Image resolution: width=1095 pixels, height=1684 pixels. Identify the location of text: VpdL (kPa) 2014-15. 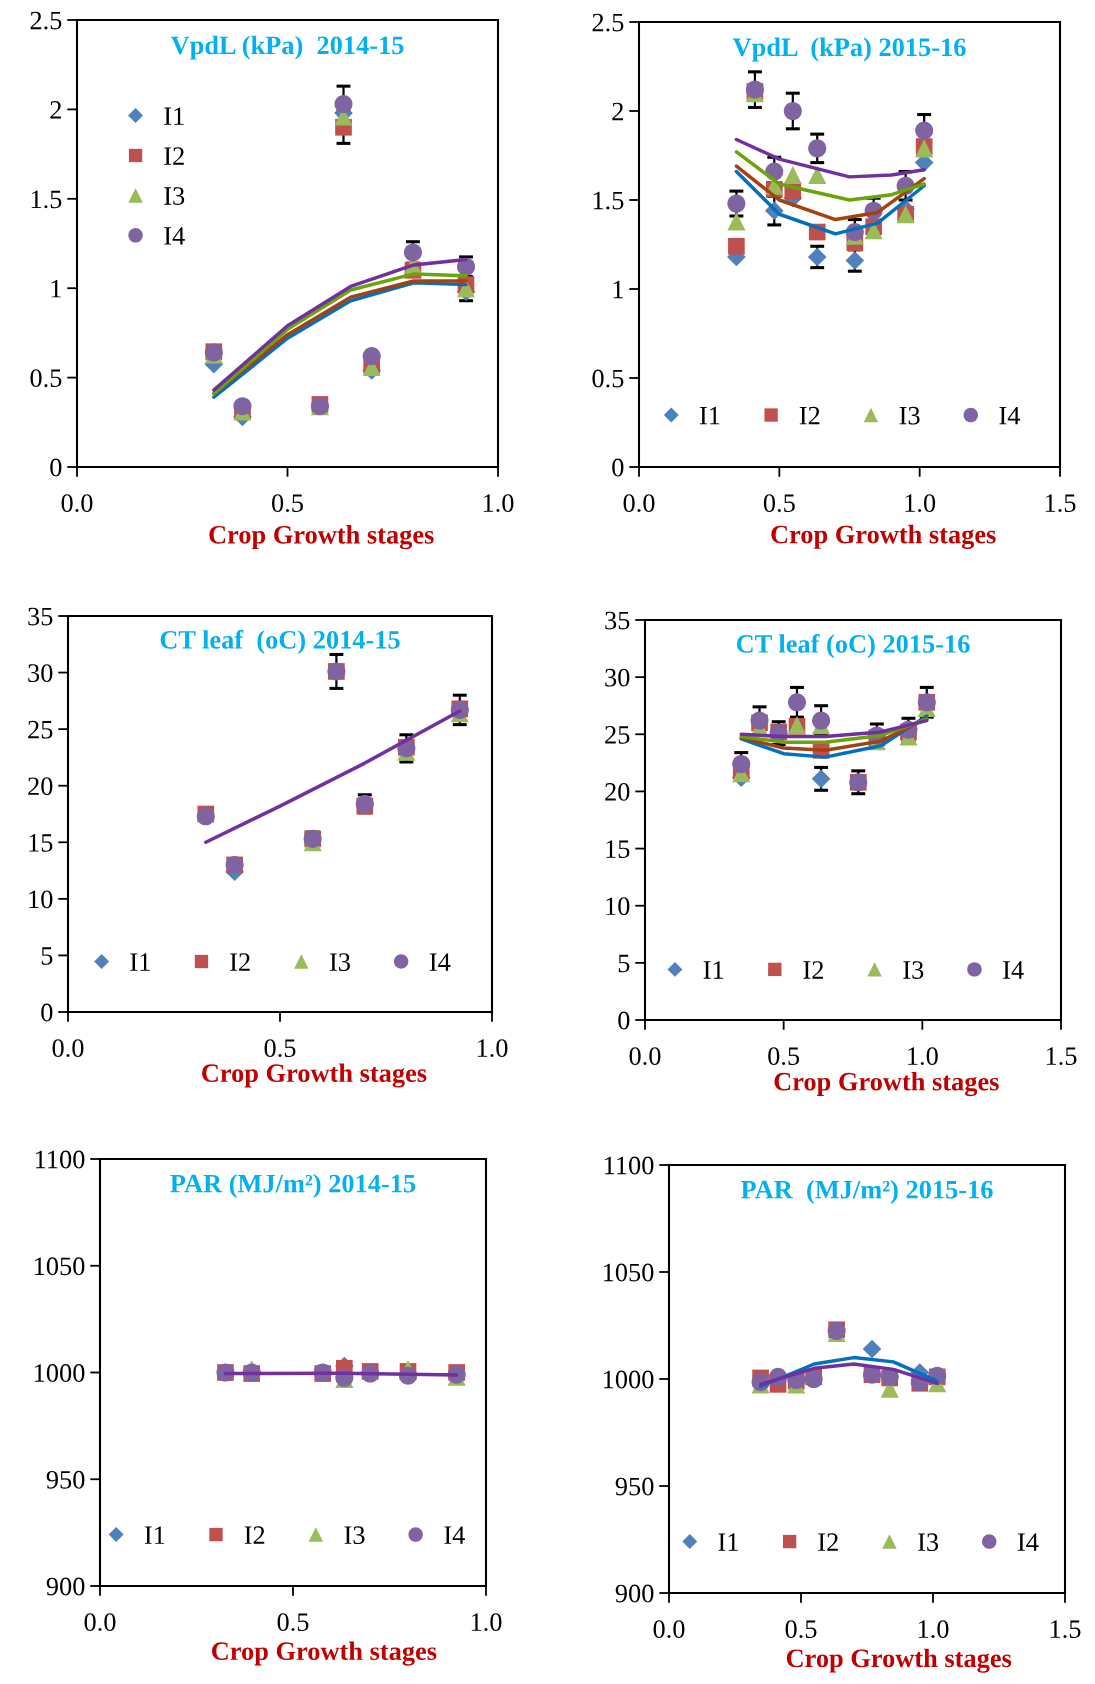
(287, 47).